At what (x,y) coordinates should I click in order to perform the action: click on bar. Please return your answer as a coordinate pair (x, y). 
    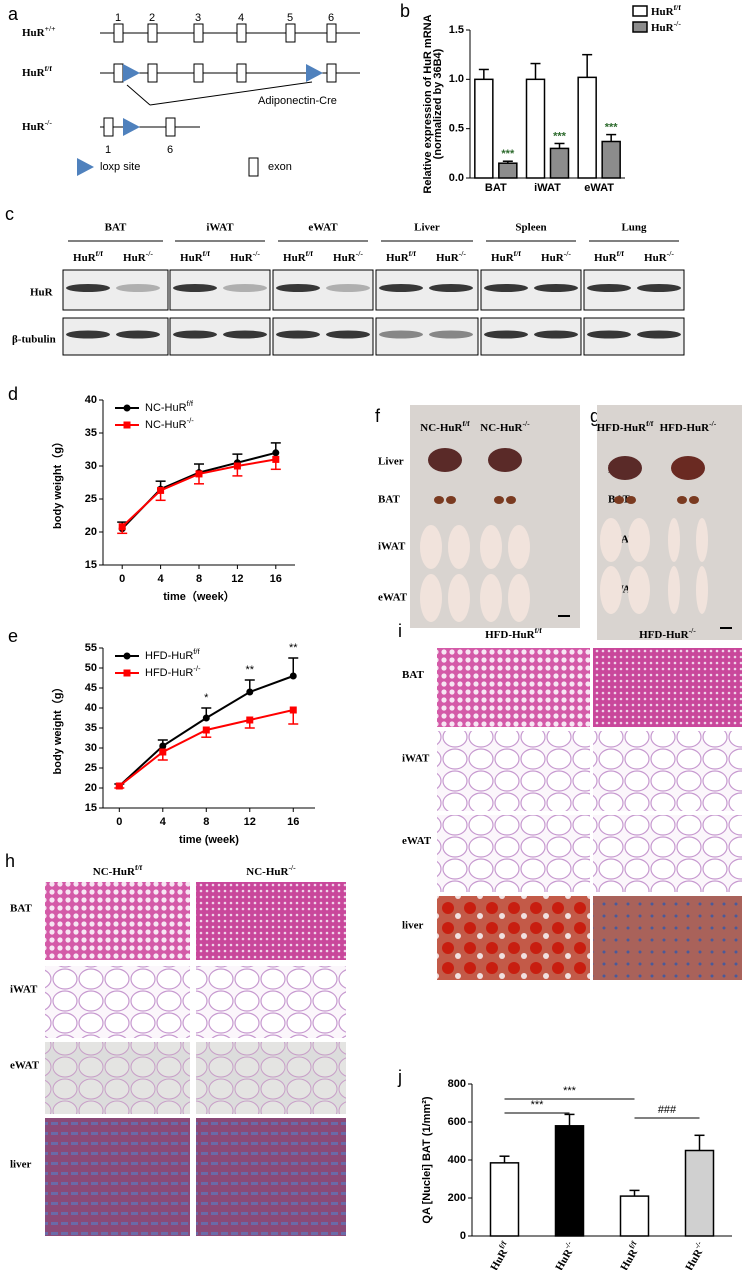
    Looking at the image, I should click on (611, 159).